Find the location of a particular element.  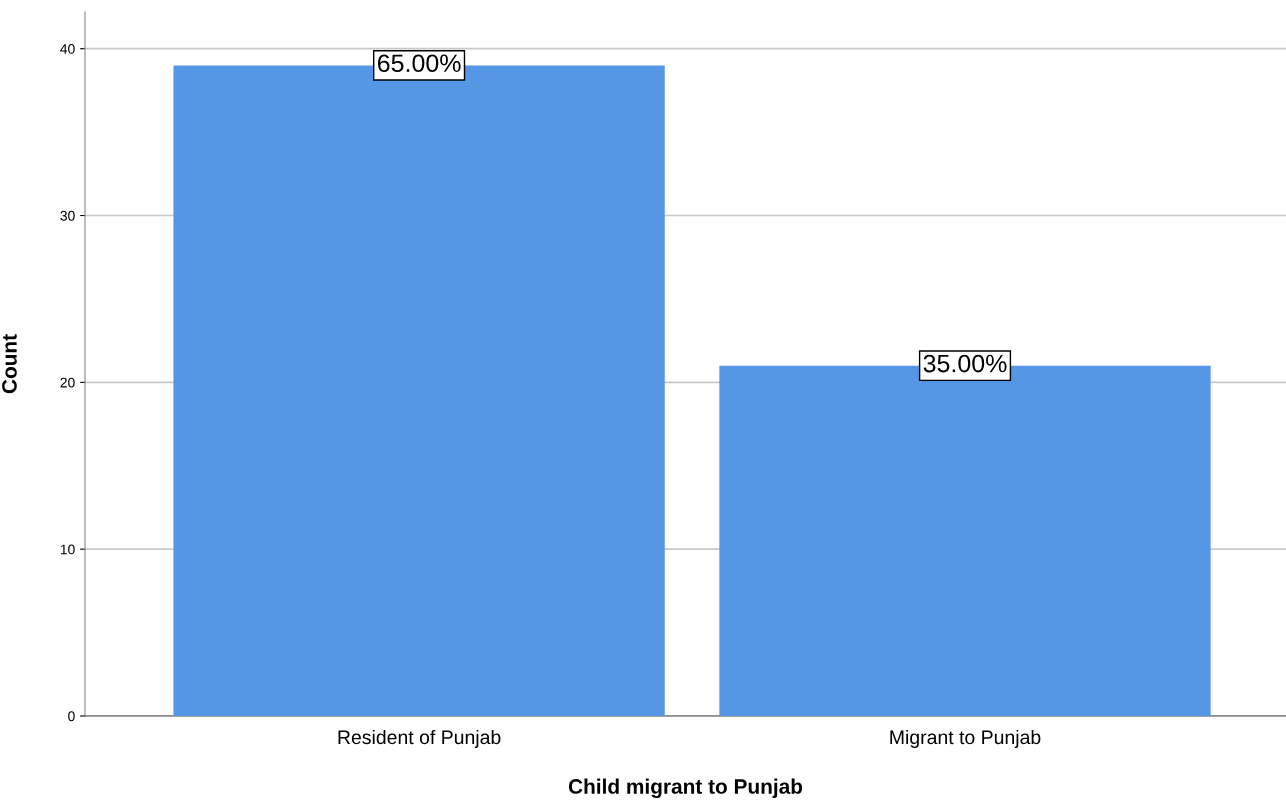

annotation: 65.00% is located at coordinates (419, 63).